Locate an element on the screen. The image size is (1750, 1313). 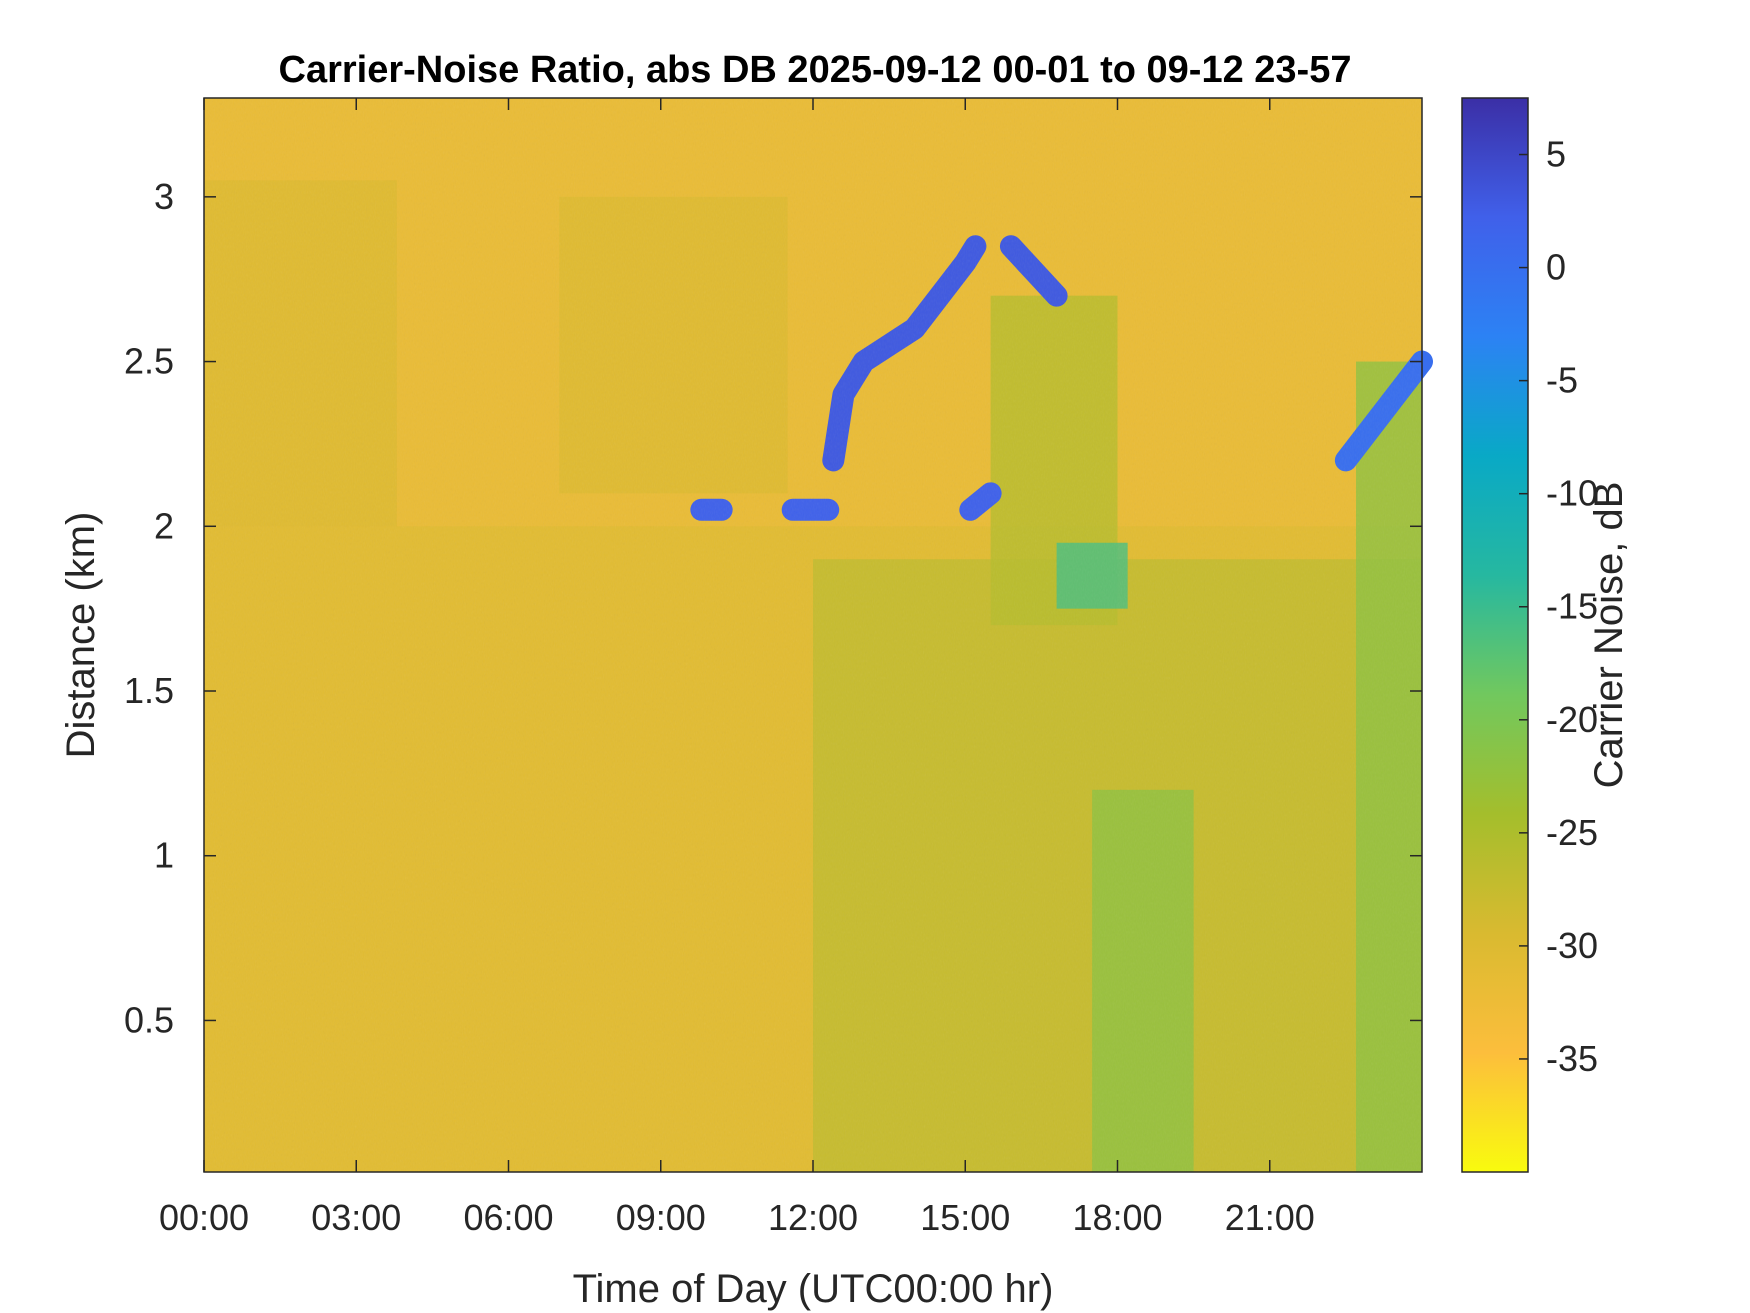
colorbar-tick-label: 5 is located at coordinates (1556, 154).